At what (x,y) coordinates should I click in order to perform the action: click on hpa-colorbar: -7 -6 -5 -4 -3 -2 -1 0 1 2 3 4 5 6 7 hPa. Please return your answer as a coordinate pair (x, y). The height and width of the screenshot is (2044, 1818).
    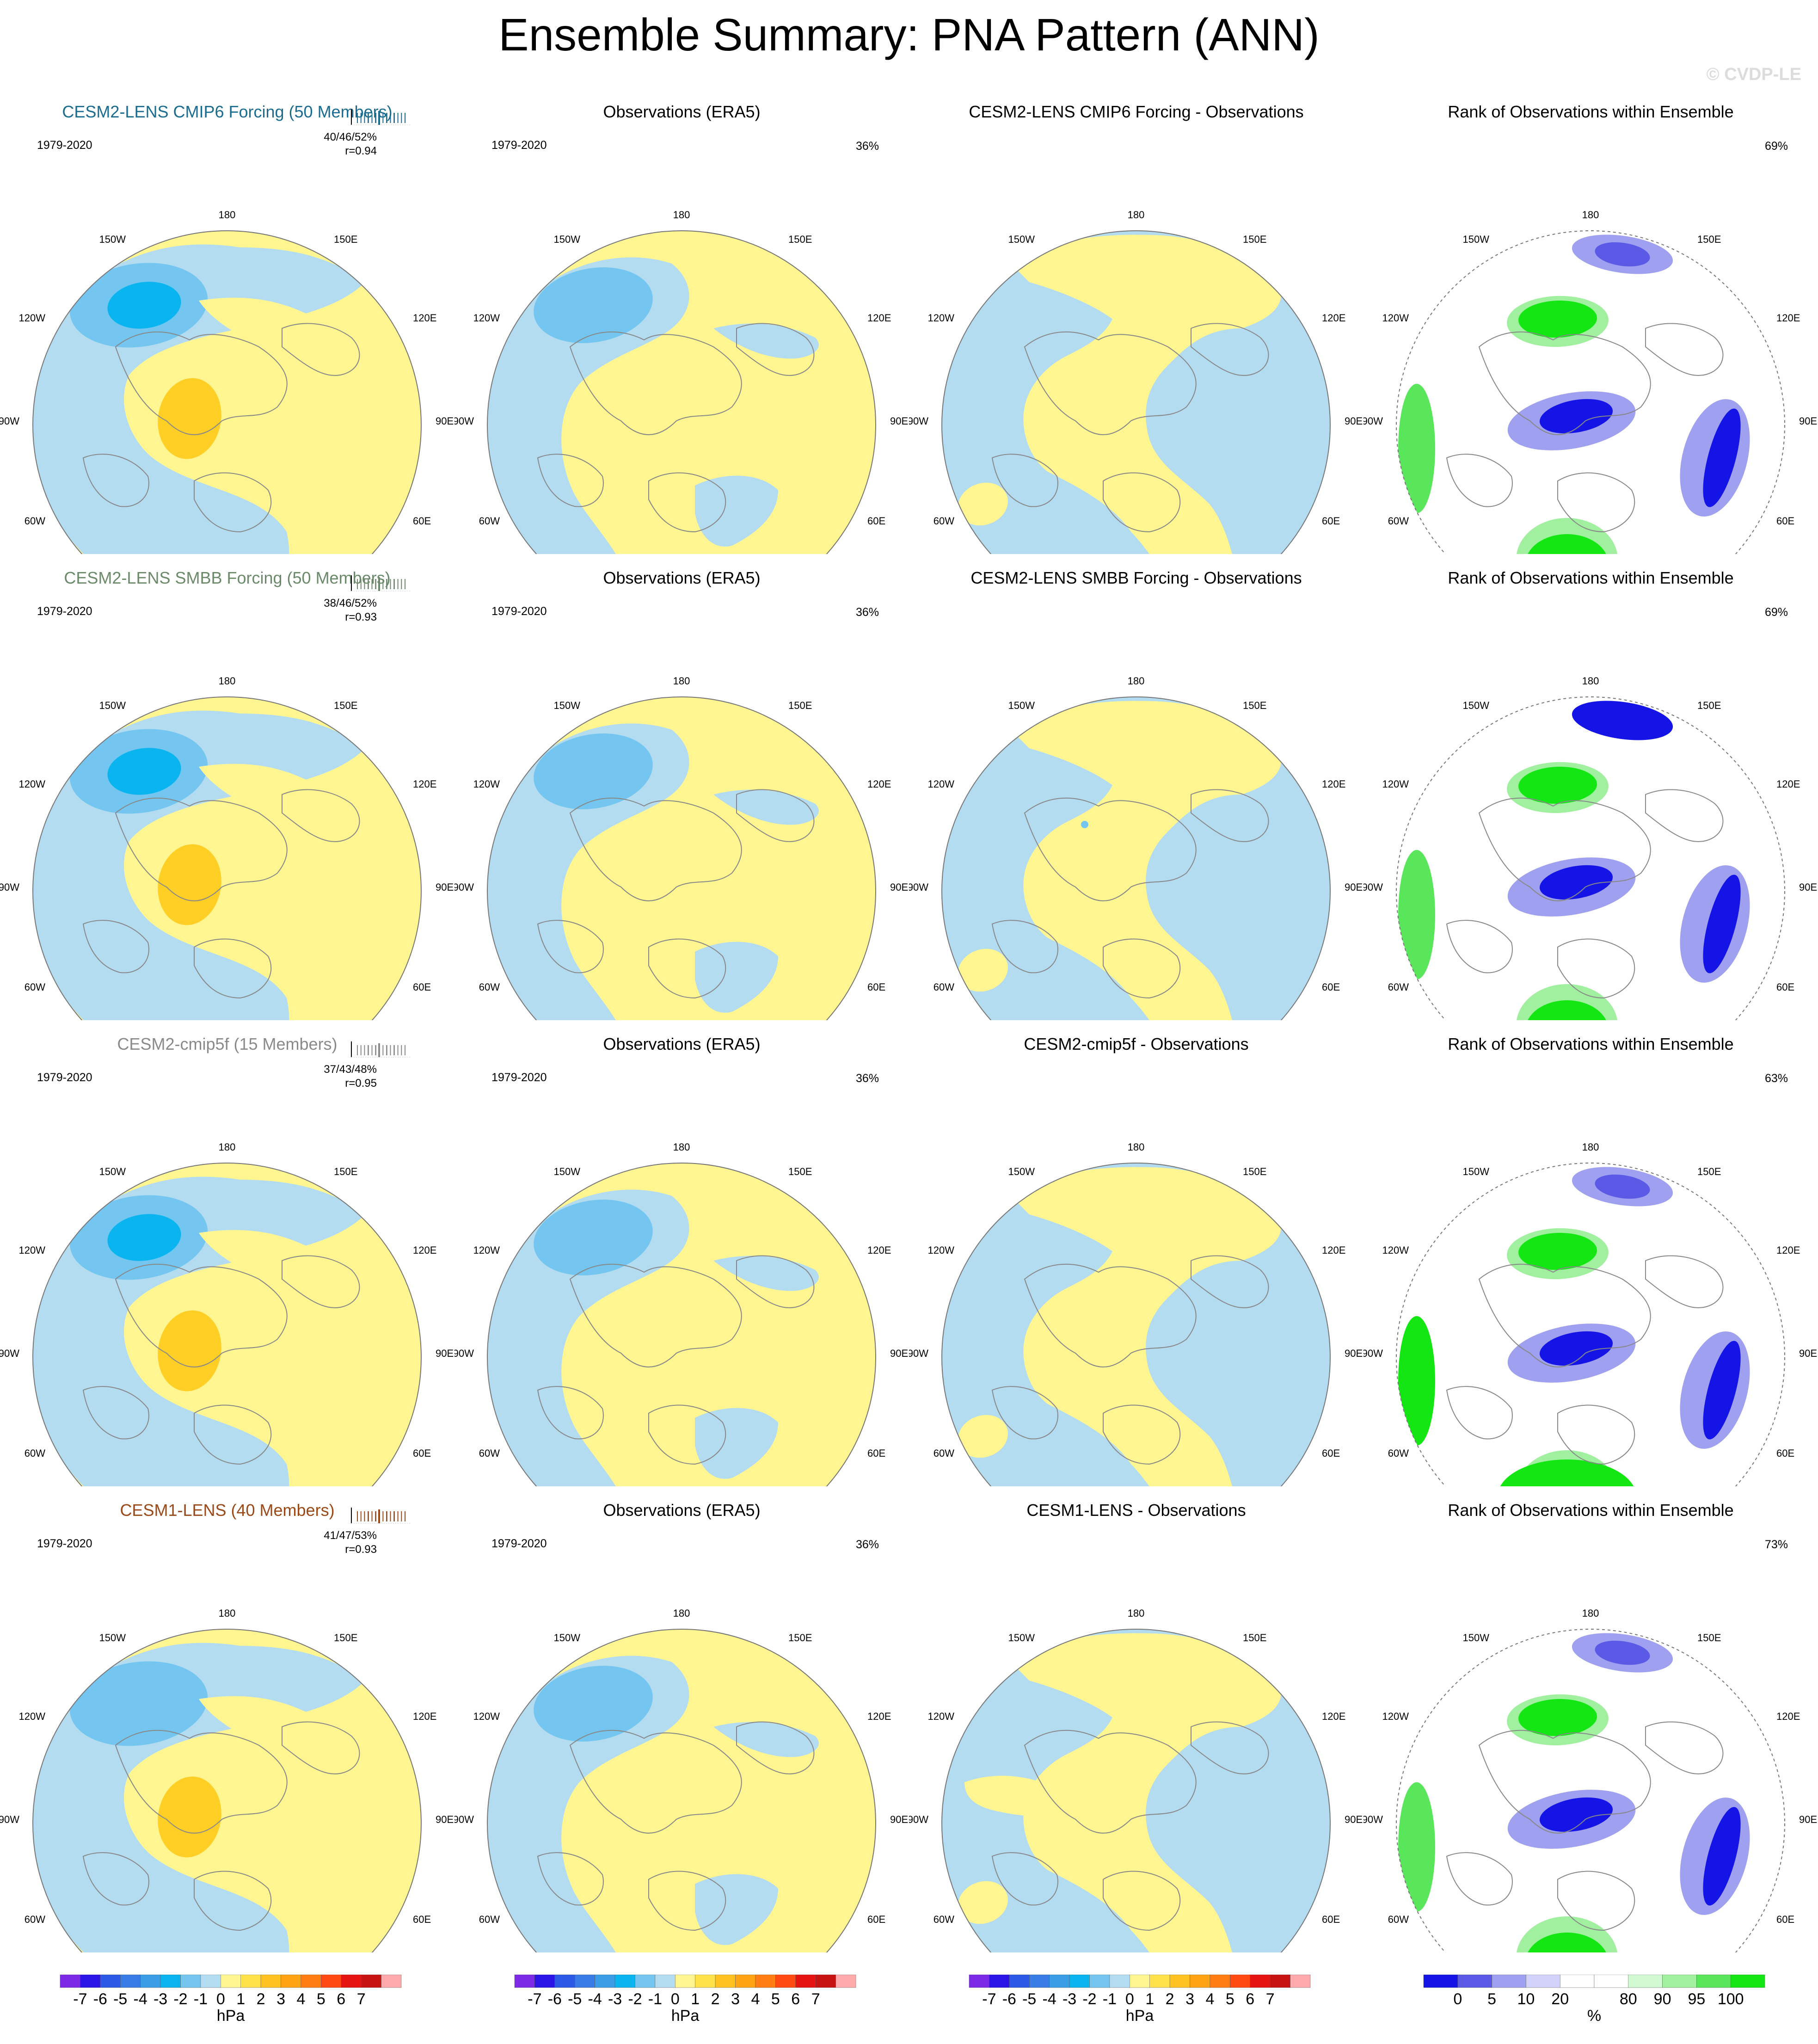
    Looking at the image, I should click on (231, 2000).